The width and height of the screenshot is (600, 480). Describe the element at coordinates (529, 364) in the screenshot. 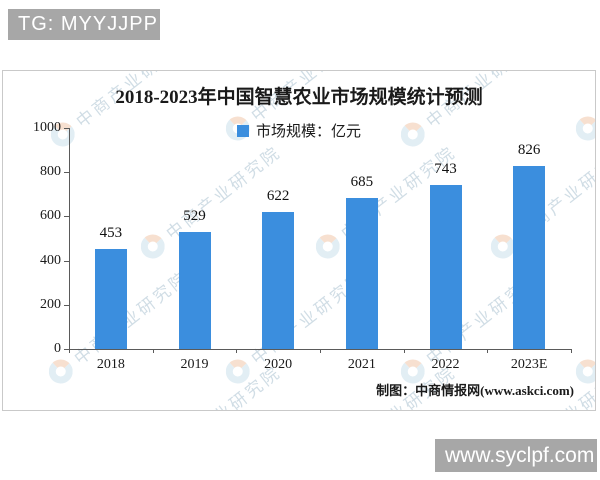

I see `x-axis-category-label: 2023E` at that location.